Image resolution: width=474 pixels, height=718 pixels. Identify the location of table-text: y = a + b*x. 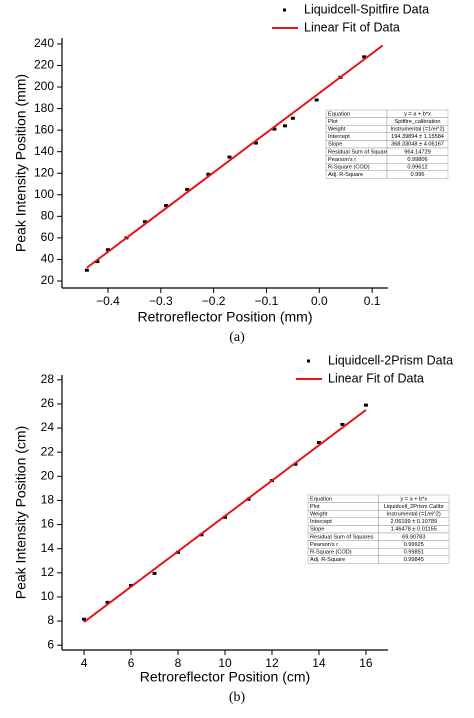
(417, 114).